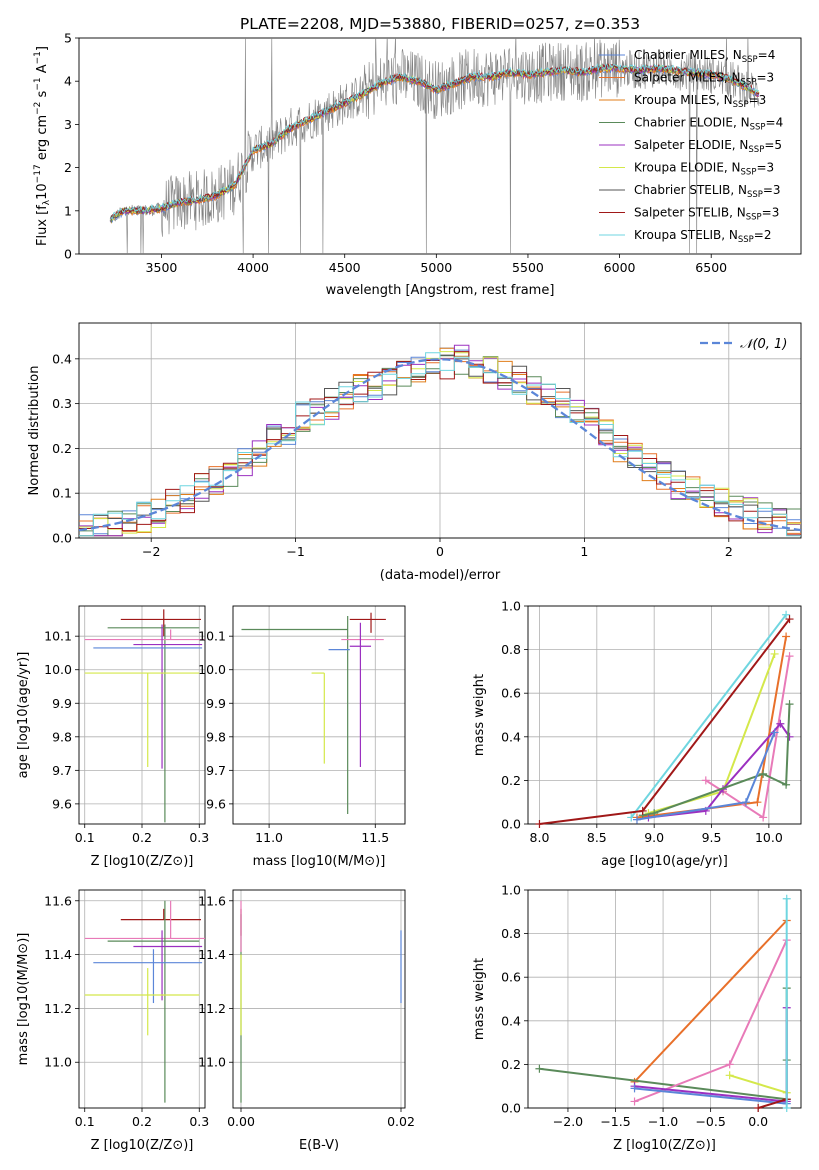 Image resolution: width=819 pixels, height=1170 pixels. What do you see at coordinates (708, 146) in the screenshot?
I see `legend-entry: Salpeter ELODIE, NSSP=5` at bounding box center [708, 146].